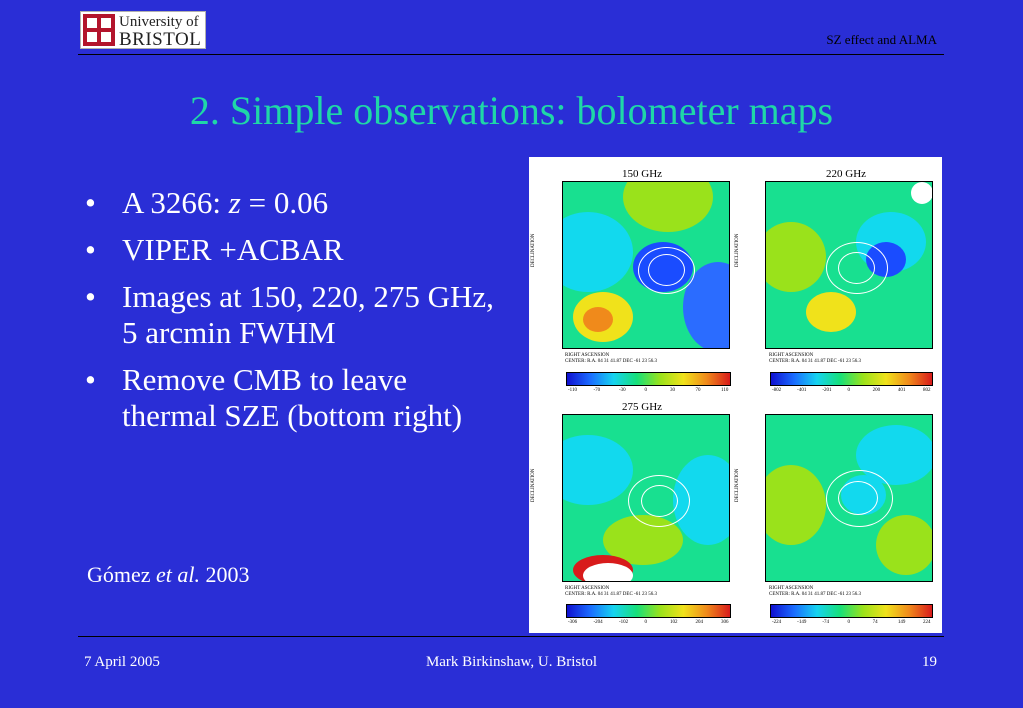  What do you see at coordinates (159, 22) in the screenshot?
I see `logo-line1: University of` at bounding box center [159, 22].